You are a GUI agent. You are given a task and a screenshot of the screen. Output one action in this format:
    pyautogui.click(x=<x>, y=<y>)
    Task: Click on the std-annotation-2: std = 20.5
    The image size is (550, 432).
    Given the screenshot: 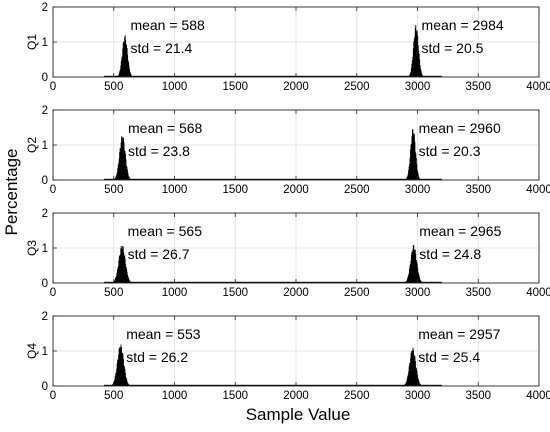 What is the action you would take?
    pyautogui.click(x=453, y=48)
    